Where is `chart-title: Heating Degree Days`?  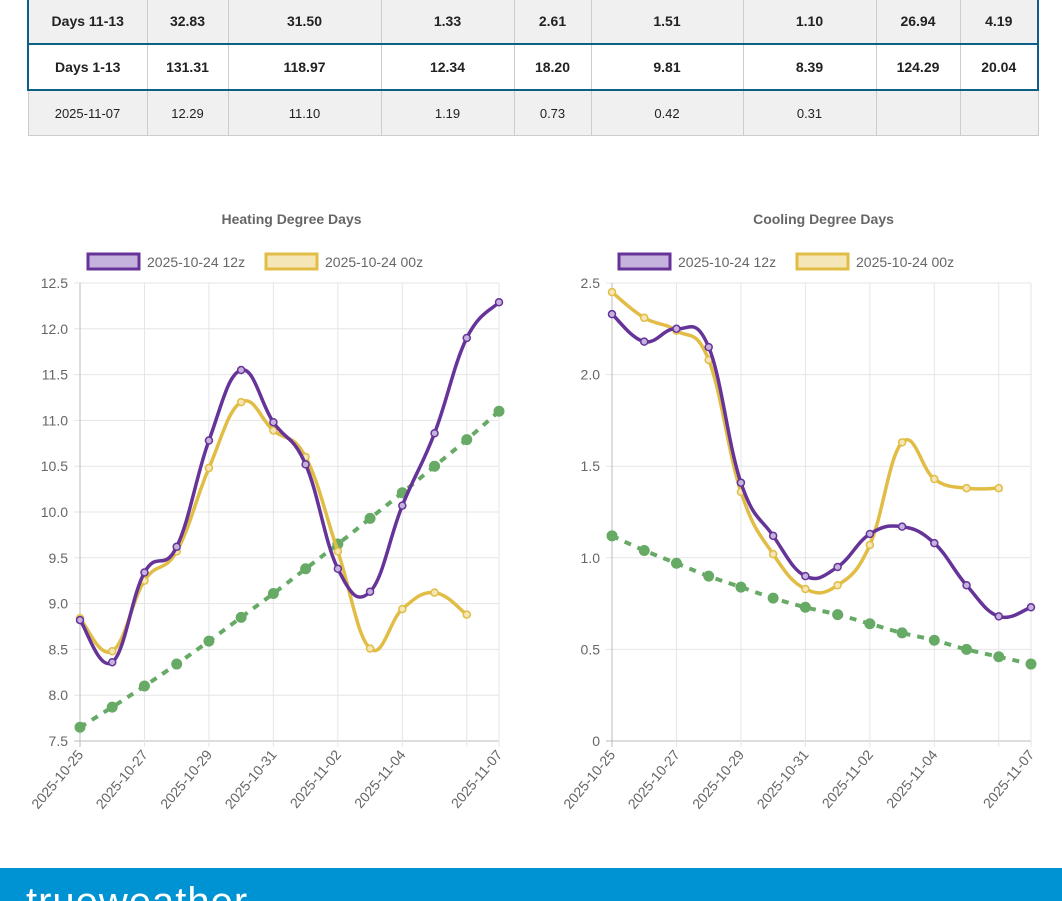
chart-title: Heating Degree Days is located at coordinates (291, 219).